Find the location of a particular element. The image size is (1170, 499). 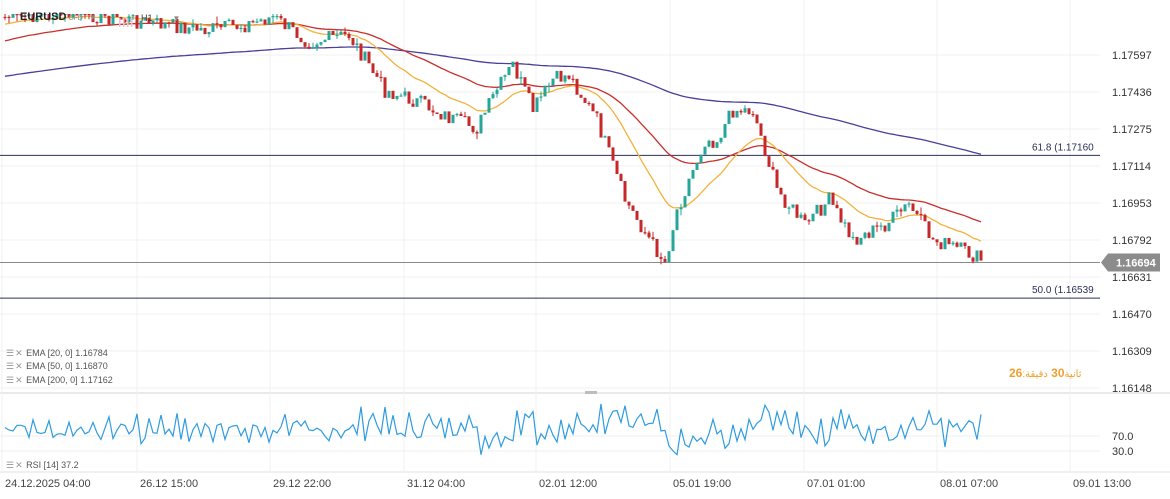

symbol-selector: EURUSD CFD ▼ is located at coordinates (58, 17).